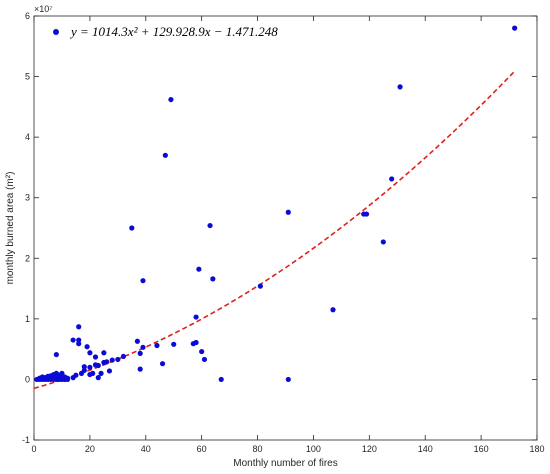  What do you see at coordinates (536, 449) in the screenshot?
I see `x-tick-label: 180` at bounding box center [536, 449].